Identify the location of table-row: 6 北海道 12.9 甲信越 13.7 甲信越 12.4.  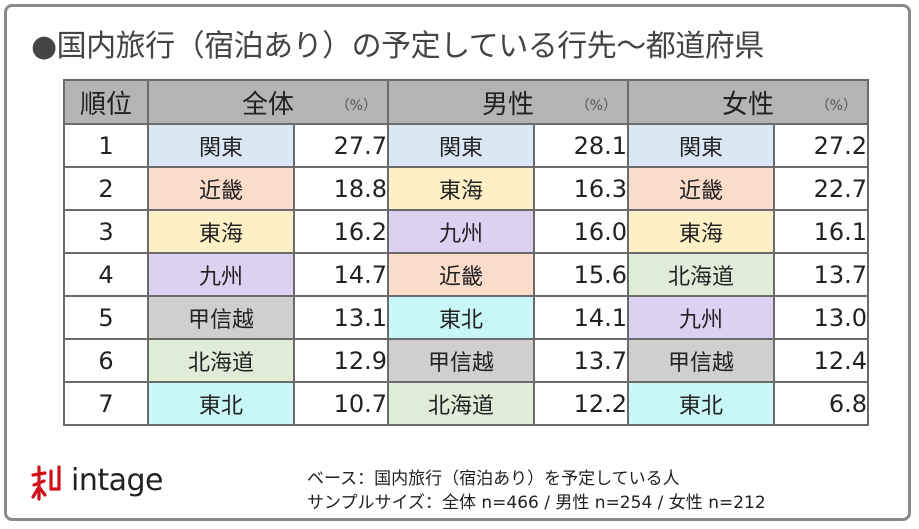
(466, 360).